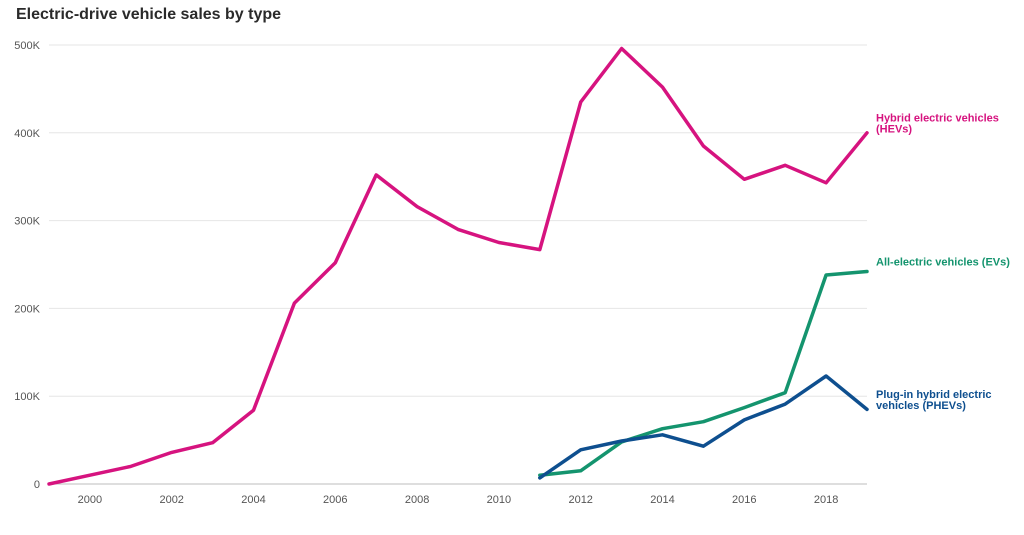  I want to click on y-tick-label: 100K, so click(27, 397).